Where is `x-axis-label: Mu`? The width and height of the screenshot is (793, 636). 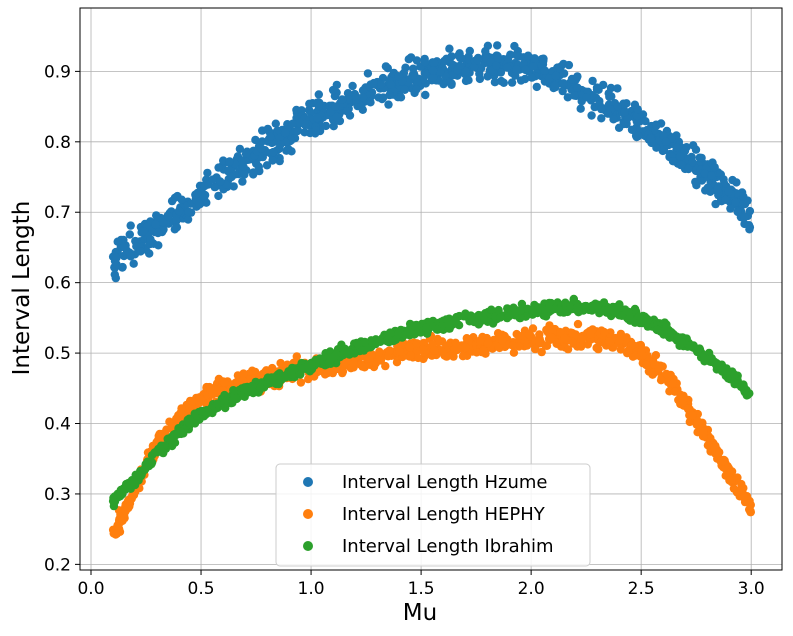
x-axis-label: Mu is located at coordinates (420, 613).